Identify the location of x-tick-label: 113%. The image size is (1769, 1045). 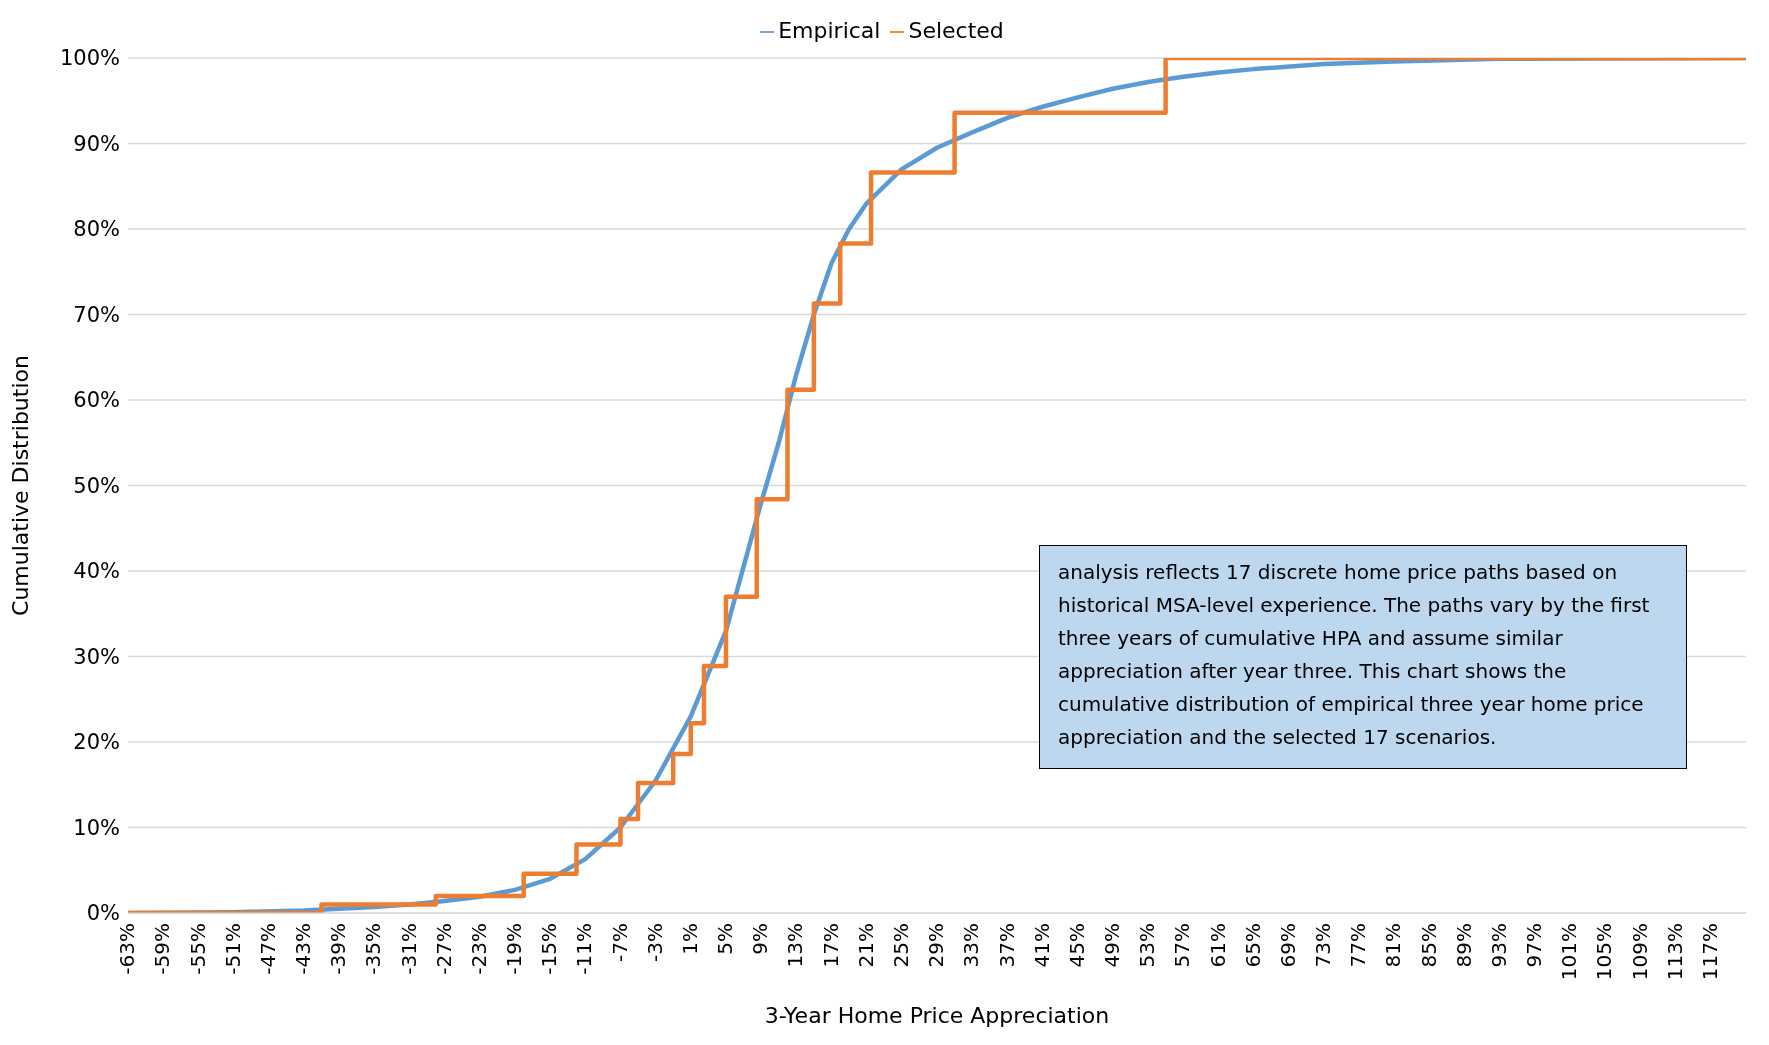
(1674, 952).